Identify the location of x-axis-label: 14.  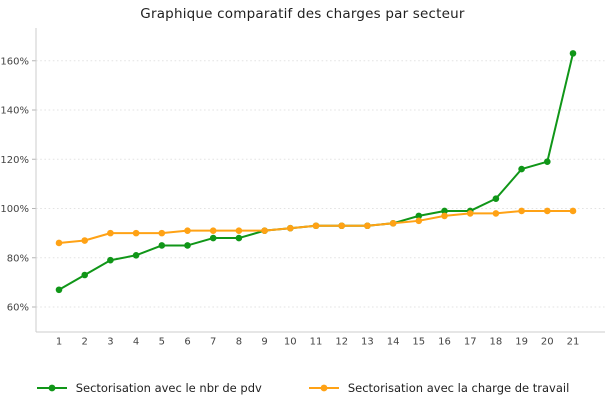
(393, 342).